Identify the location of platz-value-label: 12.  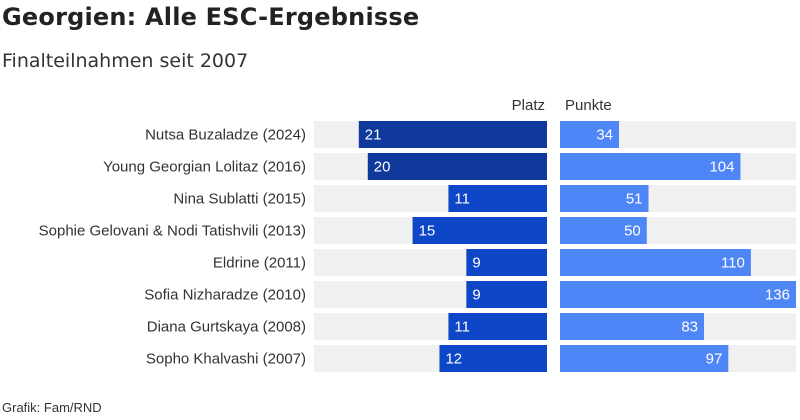
(453, 359).